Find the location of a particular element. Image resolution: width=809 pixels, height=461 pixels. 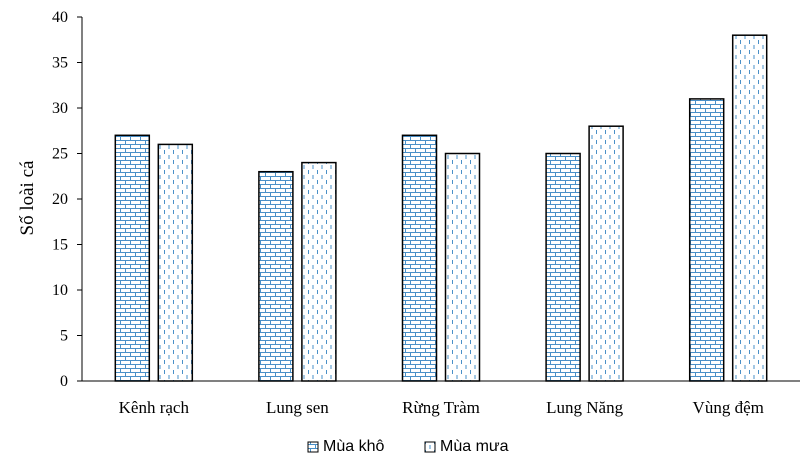

x-tick-label-vung-dem: Vùng đệm is located at coordinates (728, 407).